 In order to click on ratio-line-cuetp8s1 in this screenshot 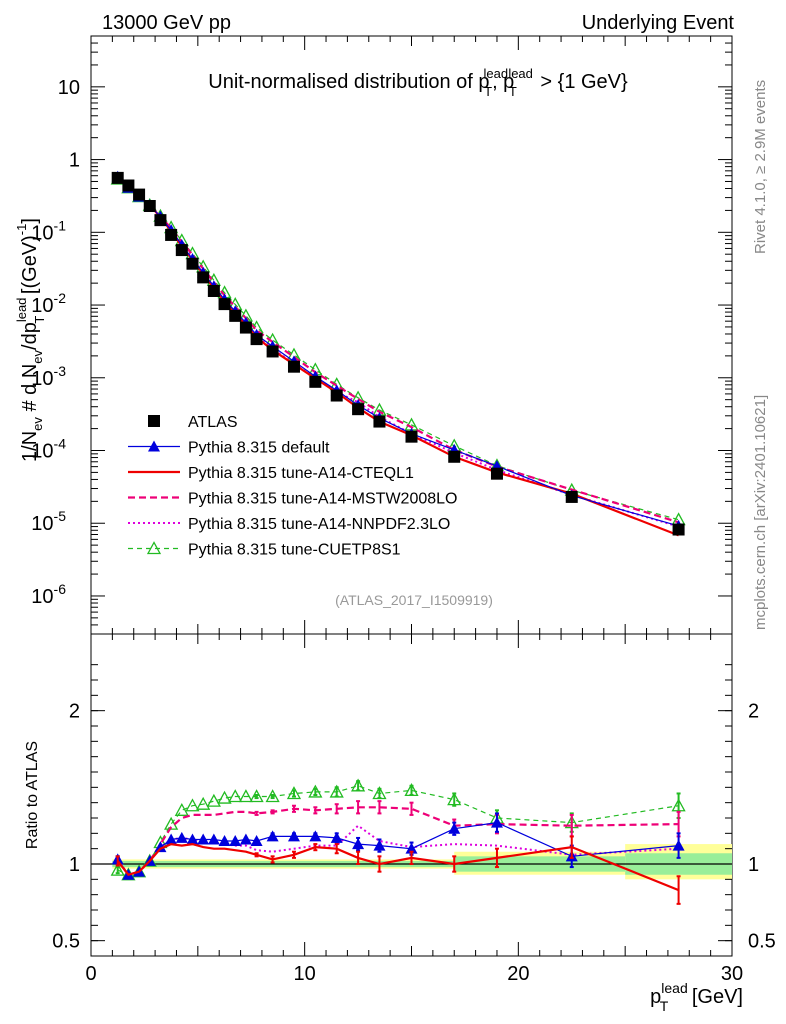, I will do `click(398, 830)`.